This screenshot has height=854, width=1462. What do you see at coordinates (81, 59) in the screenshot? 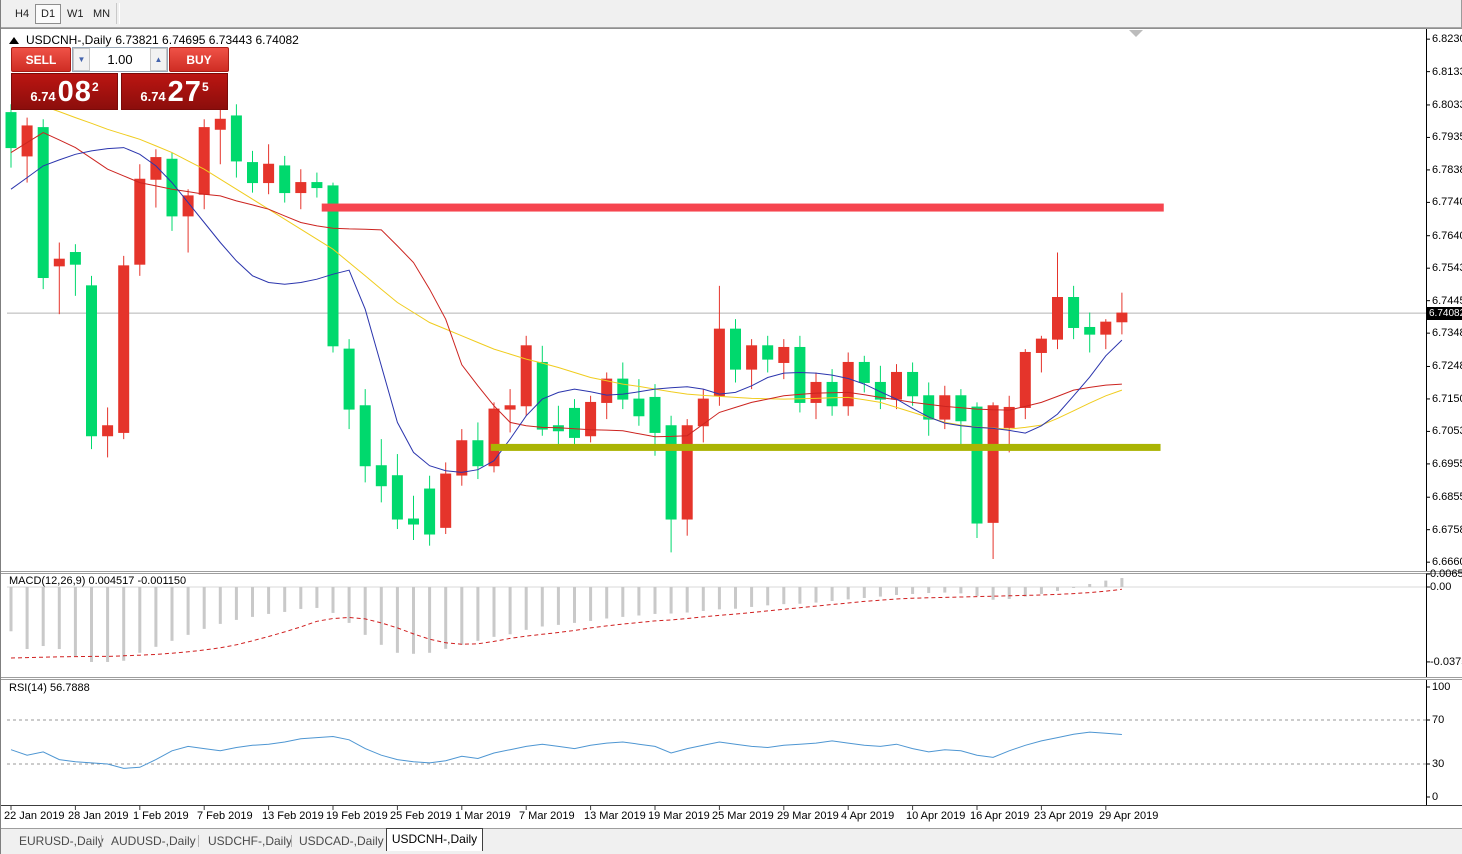
I see `volume-decrease-icon: ▼` at bounding box center [81, 59].